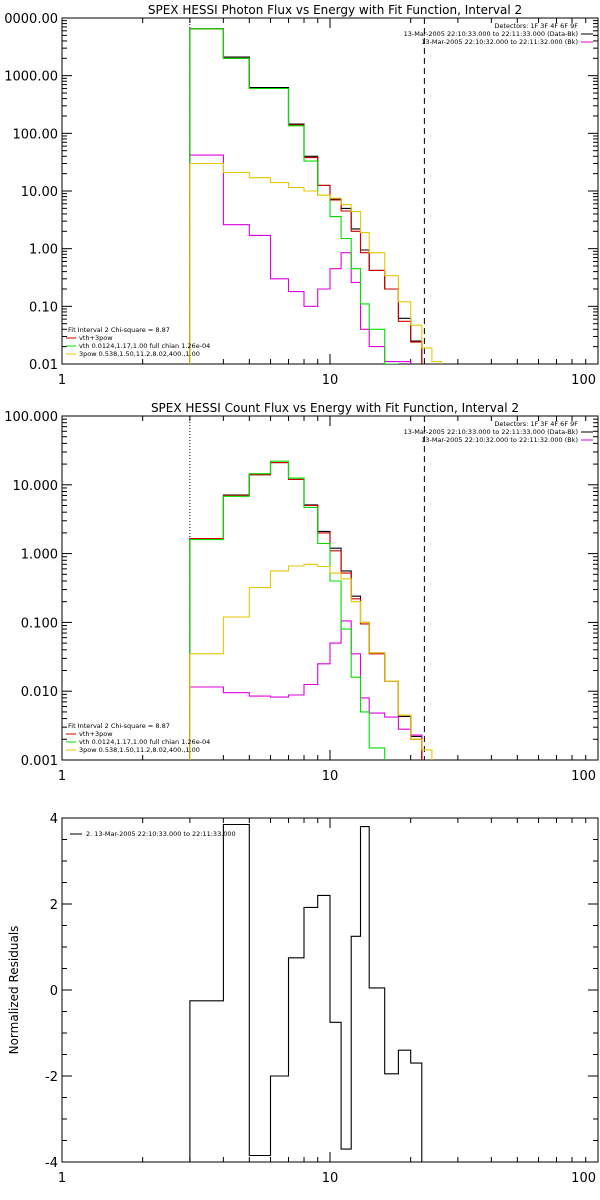 This screenshot has height=1200, width=600. Describe the element at coordinates (31, 417) in the screenshot. I see `y-tick-label: 100.000` at that location.